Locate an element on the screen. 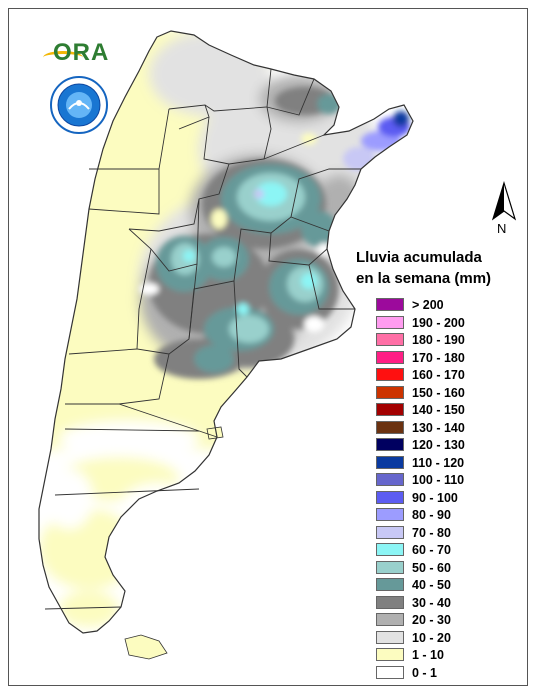 This screenshot has width=538, height=696. north-arrow-icon is located at coordinates (504, 201).